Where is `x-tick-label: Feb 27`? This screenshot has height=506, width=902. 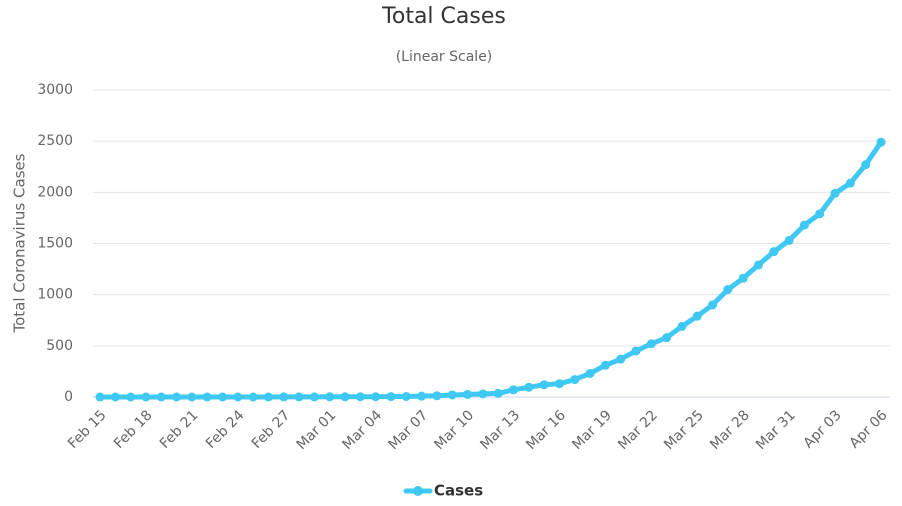
x-tick-label: Feb 27 is located at coordinates (271, 429).